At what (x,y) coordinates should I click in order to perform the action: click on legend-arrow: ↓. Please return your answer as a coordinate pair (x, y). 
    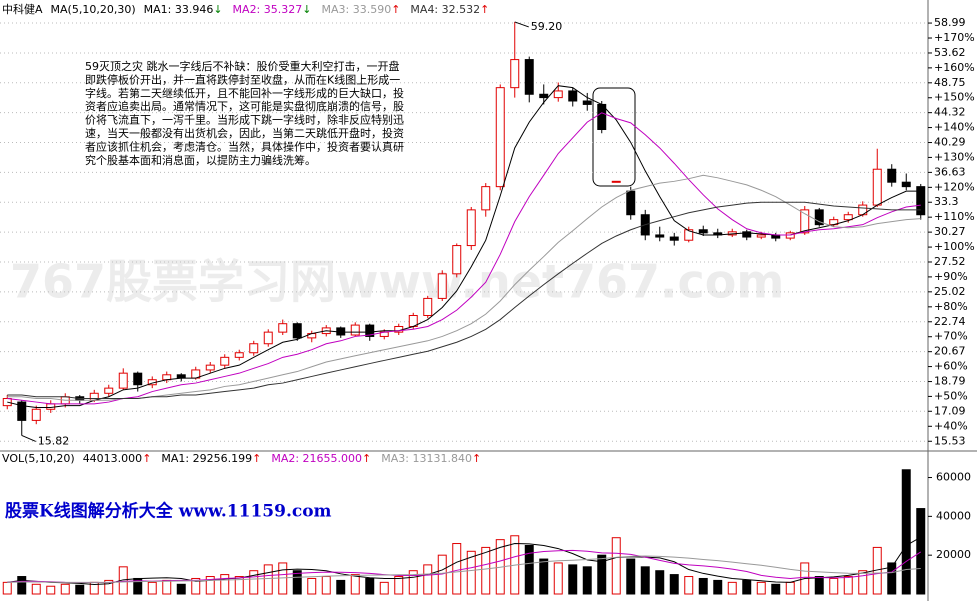
    Looking at the image, I should click on (218, 9).